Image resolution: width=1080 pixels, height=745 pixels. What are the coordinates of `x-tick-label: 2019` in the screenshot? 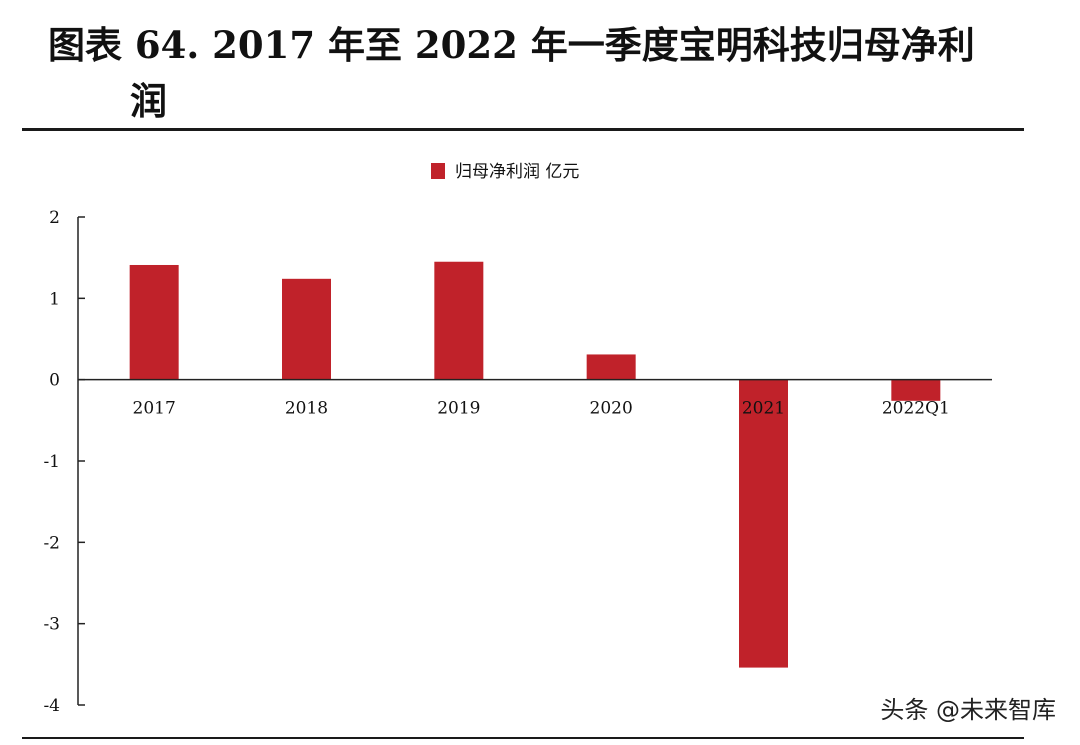 It's located at (458, 409).